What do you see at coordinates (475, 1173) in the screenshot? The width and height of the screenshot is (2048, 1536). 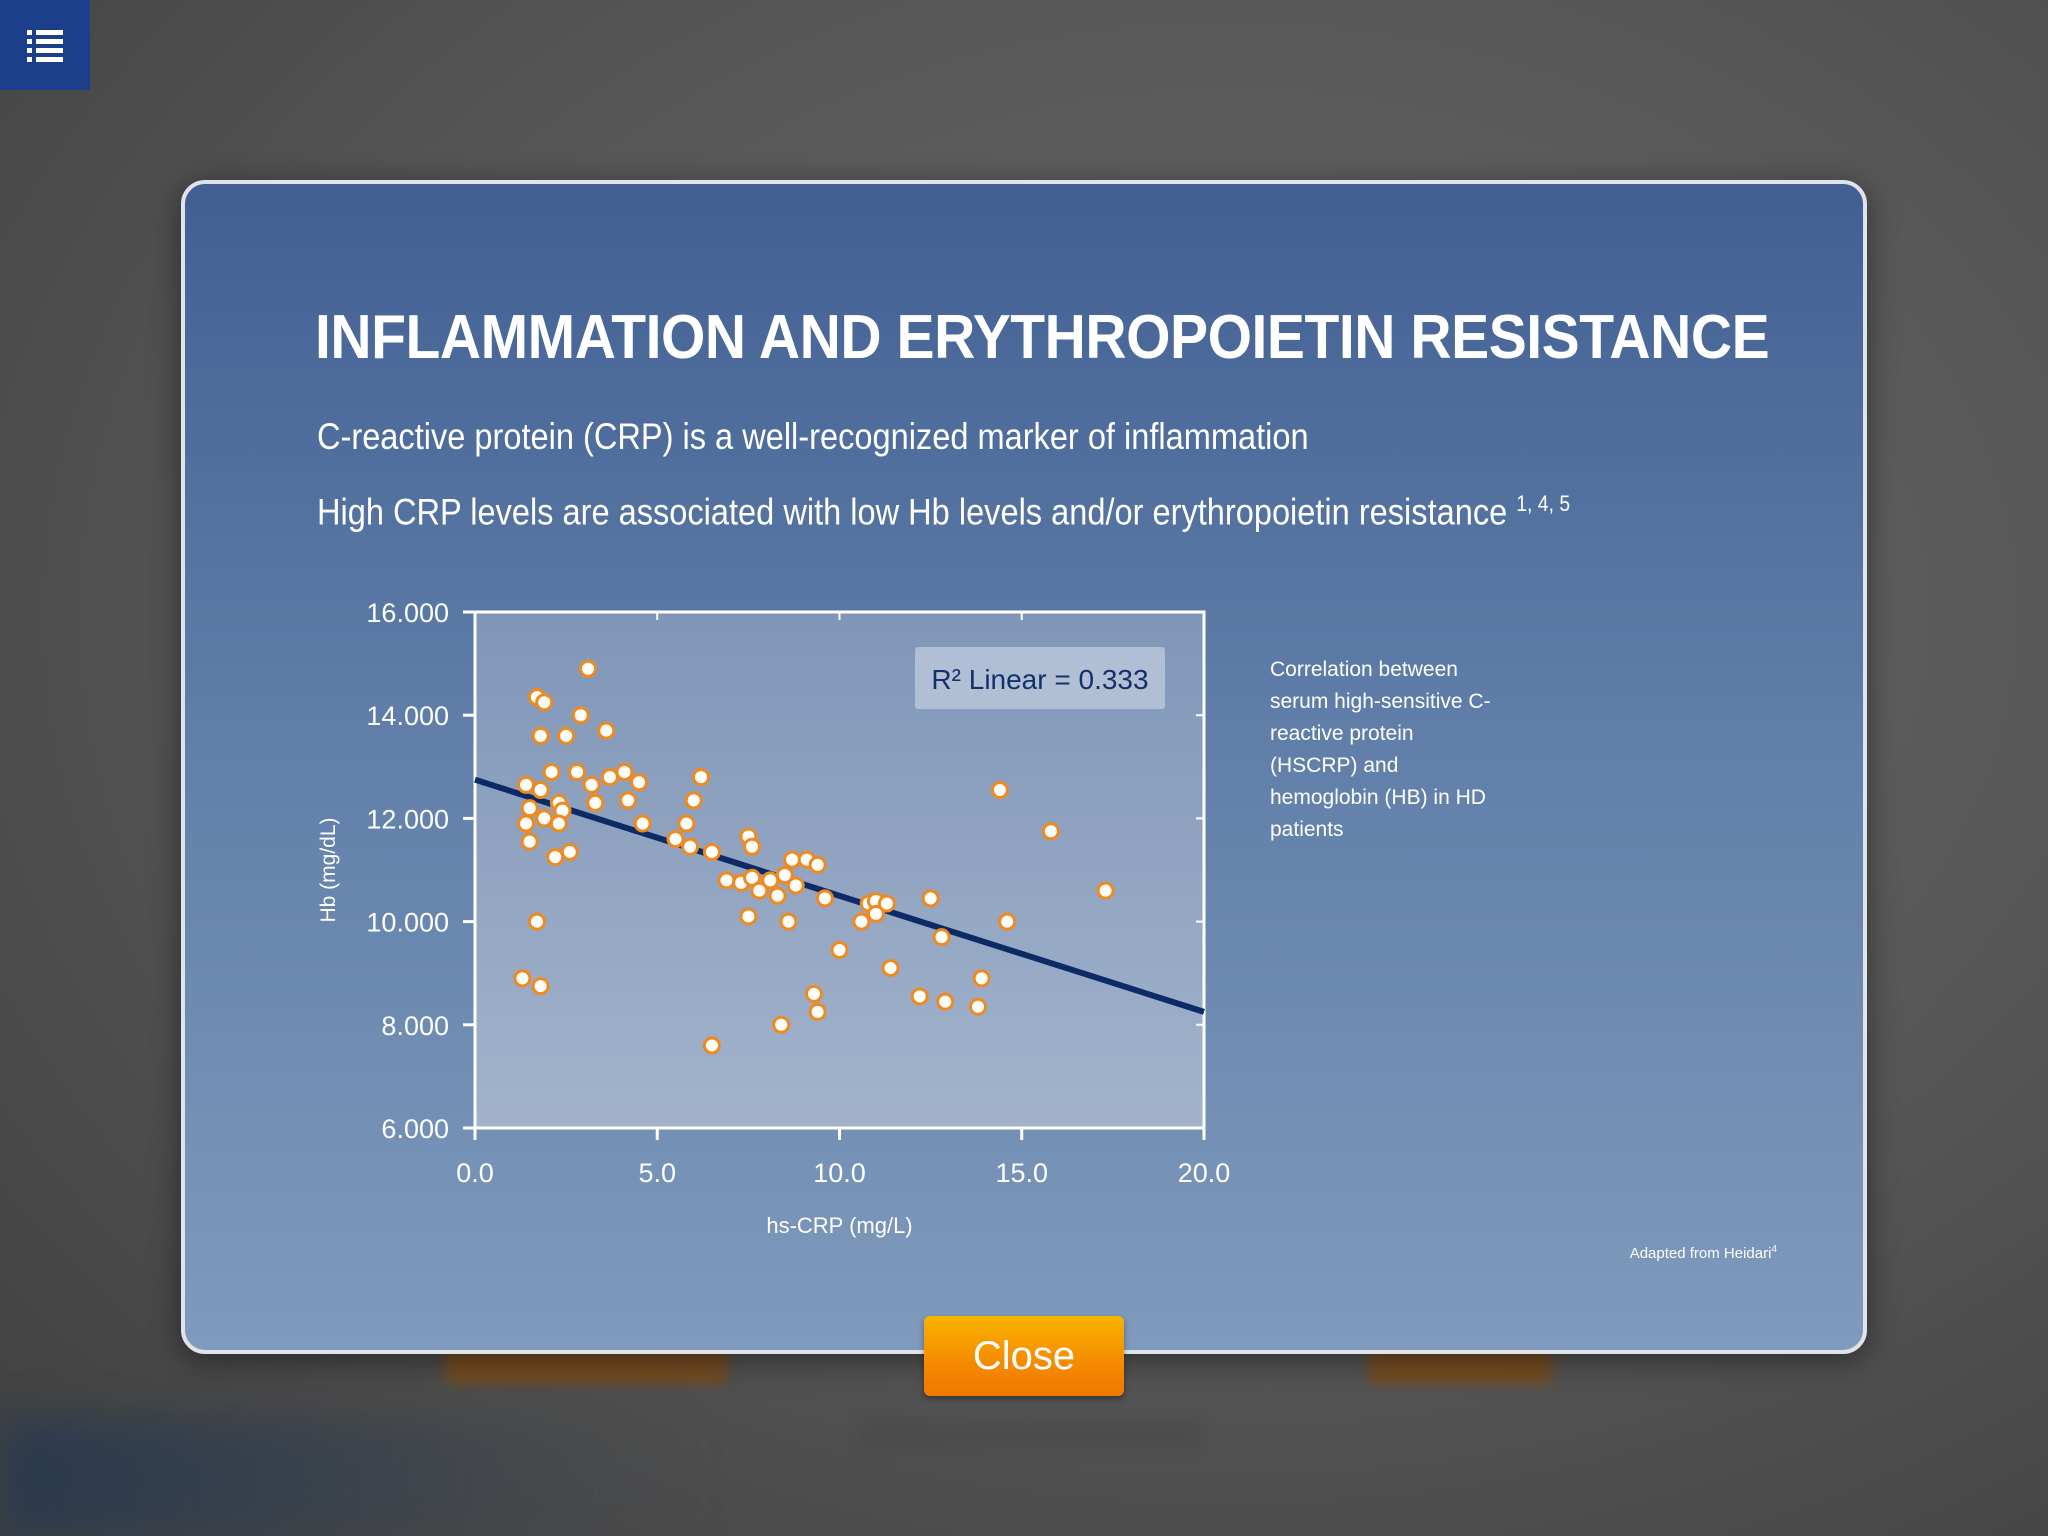 I see `x-tick-label: 0.0` at bounding box center [475, 1173].